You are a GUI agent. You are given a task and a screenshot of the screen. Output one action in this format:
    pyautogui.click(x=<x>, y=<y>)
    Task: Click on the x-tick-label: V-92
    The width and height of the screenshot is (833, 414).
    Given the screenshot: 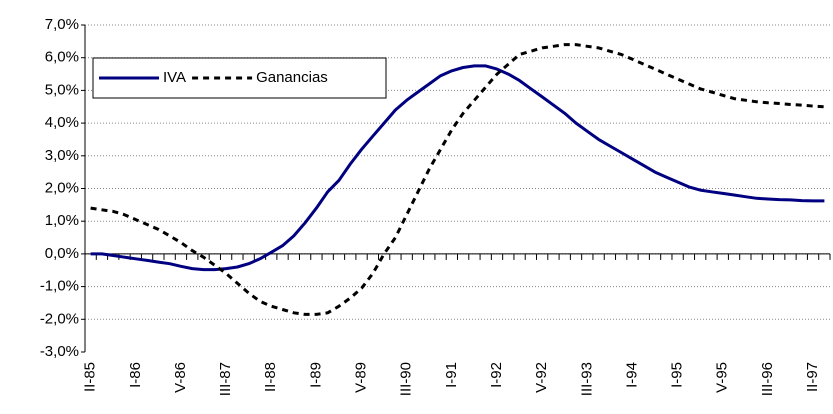 What is the action you would take?
    pyautogui.click(x=541, y=377)
    